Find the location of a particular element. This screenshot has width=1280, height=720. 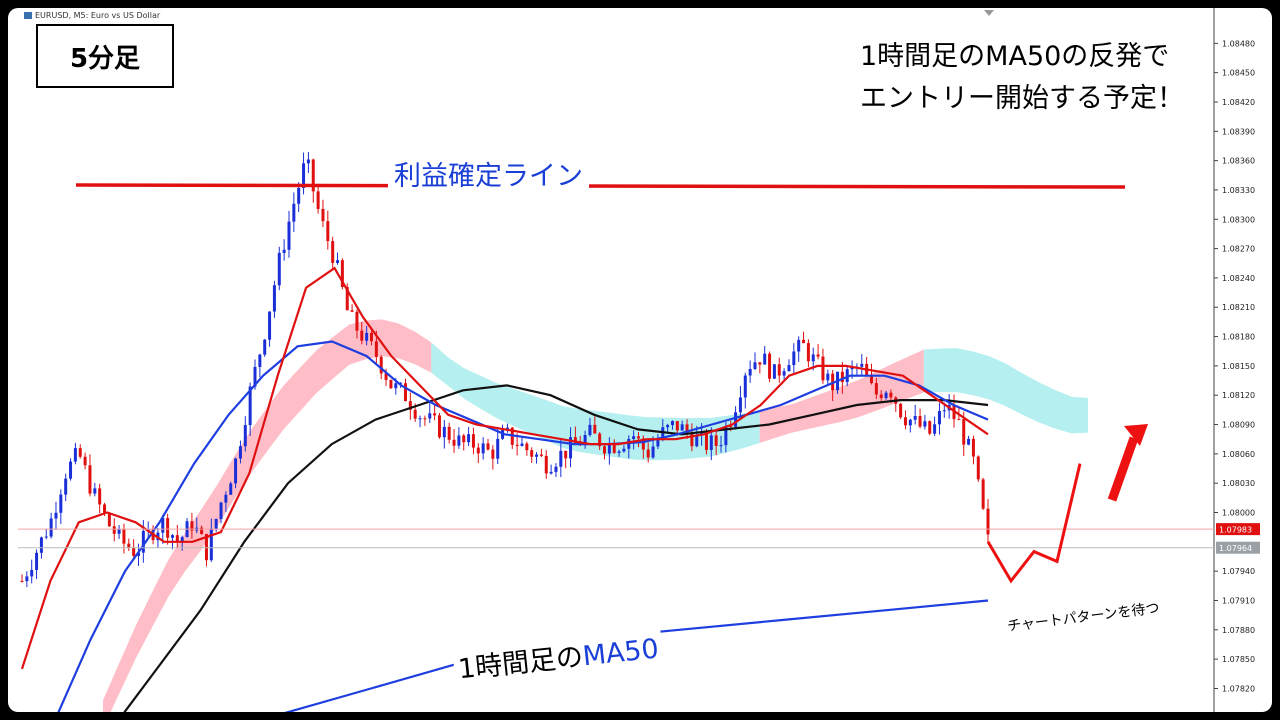

window-title: EURUSD, M5: Euro vs US Dollar is located at coordinates (92, 15).